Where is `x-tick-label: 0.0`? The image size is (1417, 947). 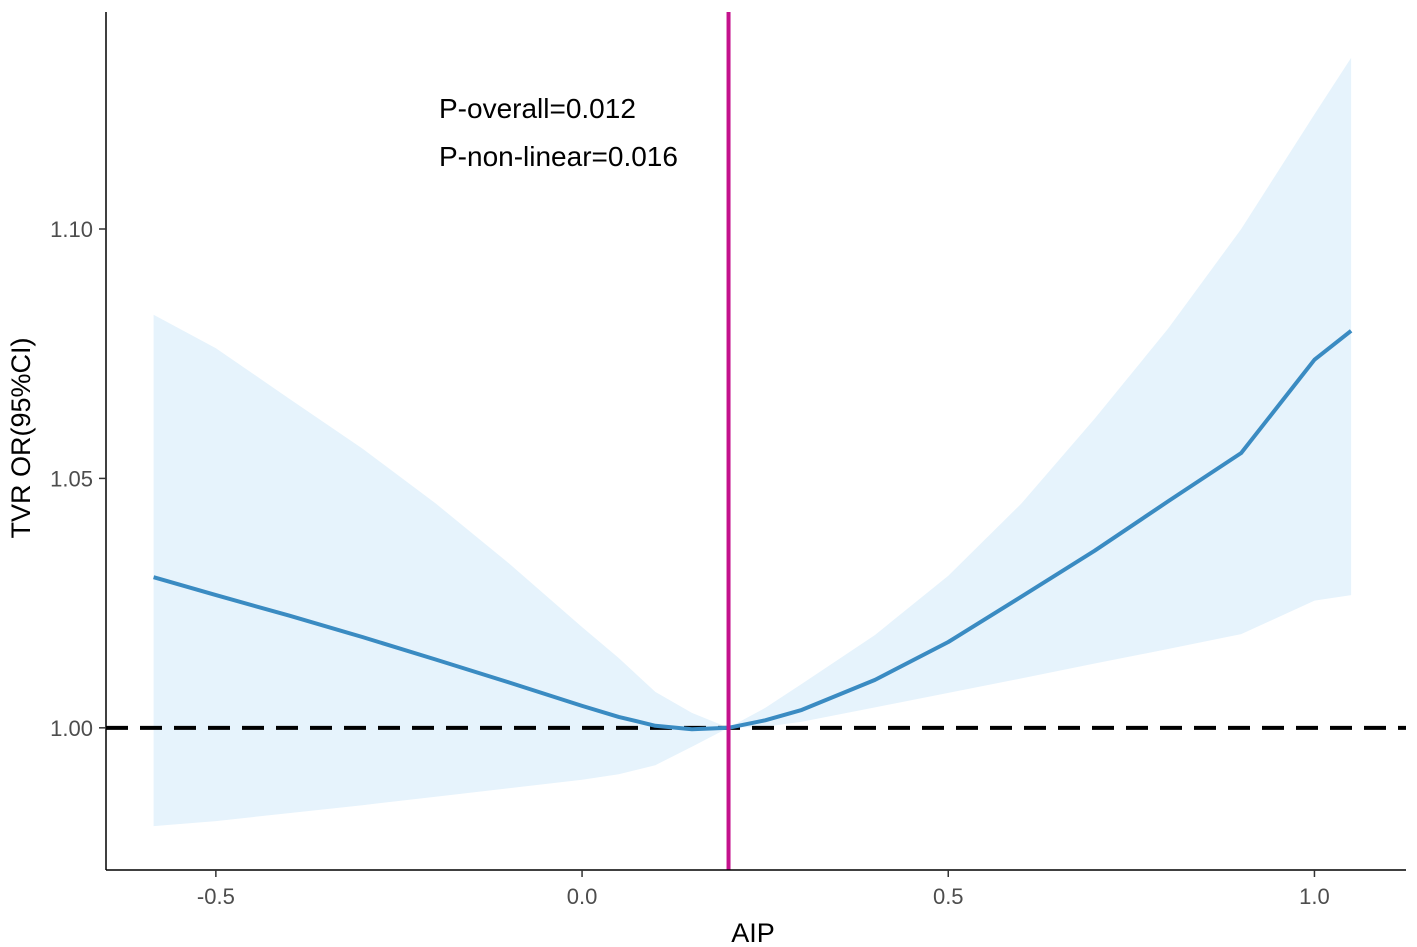
x-tick-label: 0.0 is located at coordinates (582, 896).